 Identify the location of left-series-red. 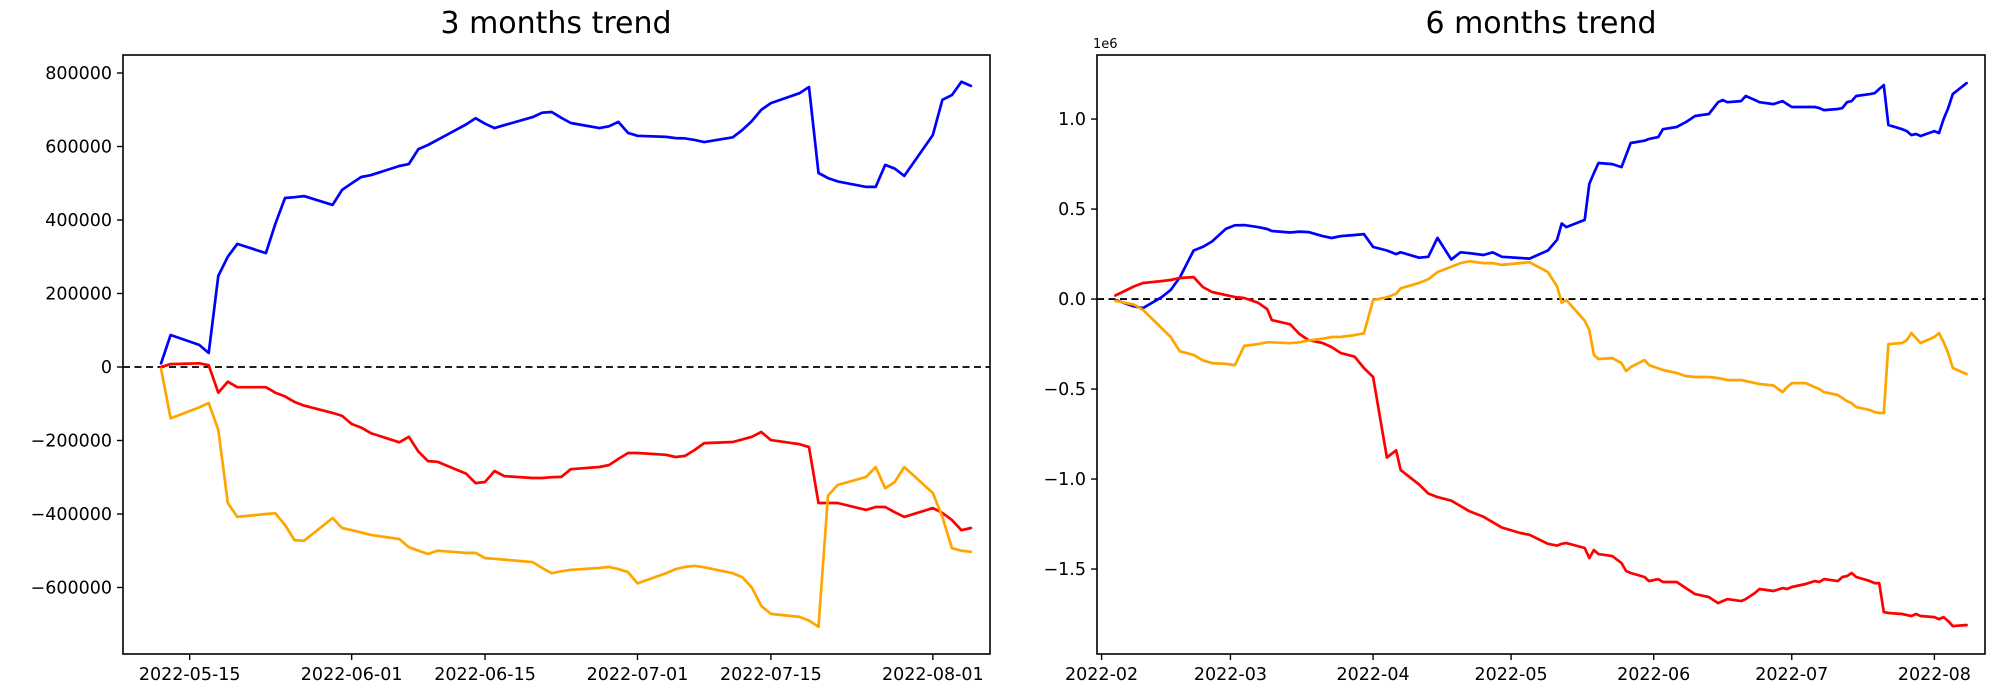
(566, 446).